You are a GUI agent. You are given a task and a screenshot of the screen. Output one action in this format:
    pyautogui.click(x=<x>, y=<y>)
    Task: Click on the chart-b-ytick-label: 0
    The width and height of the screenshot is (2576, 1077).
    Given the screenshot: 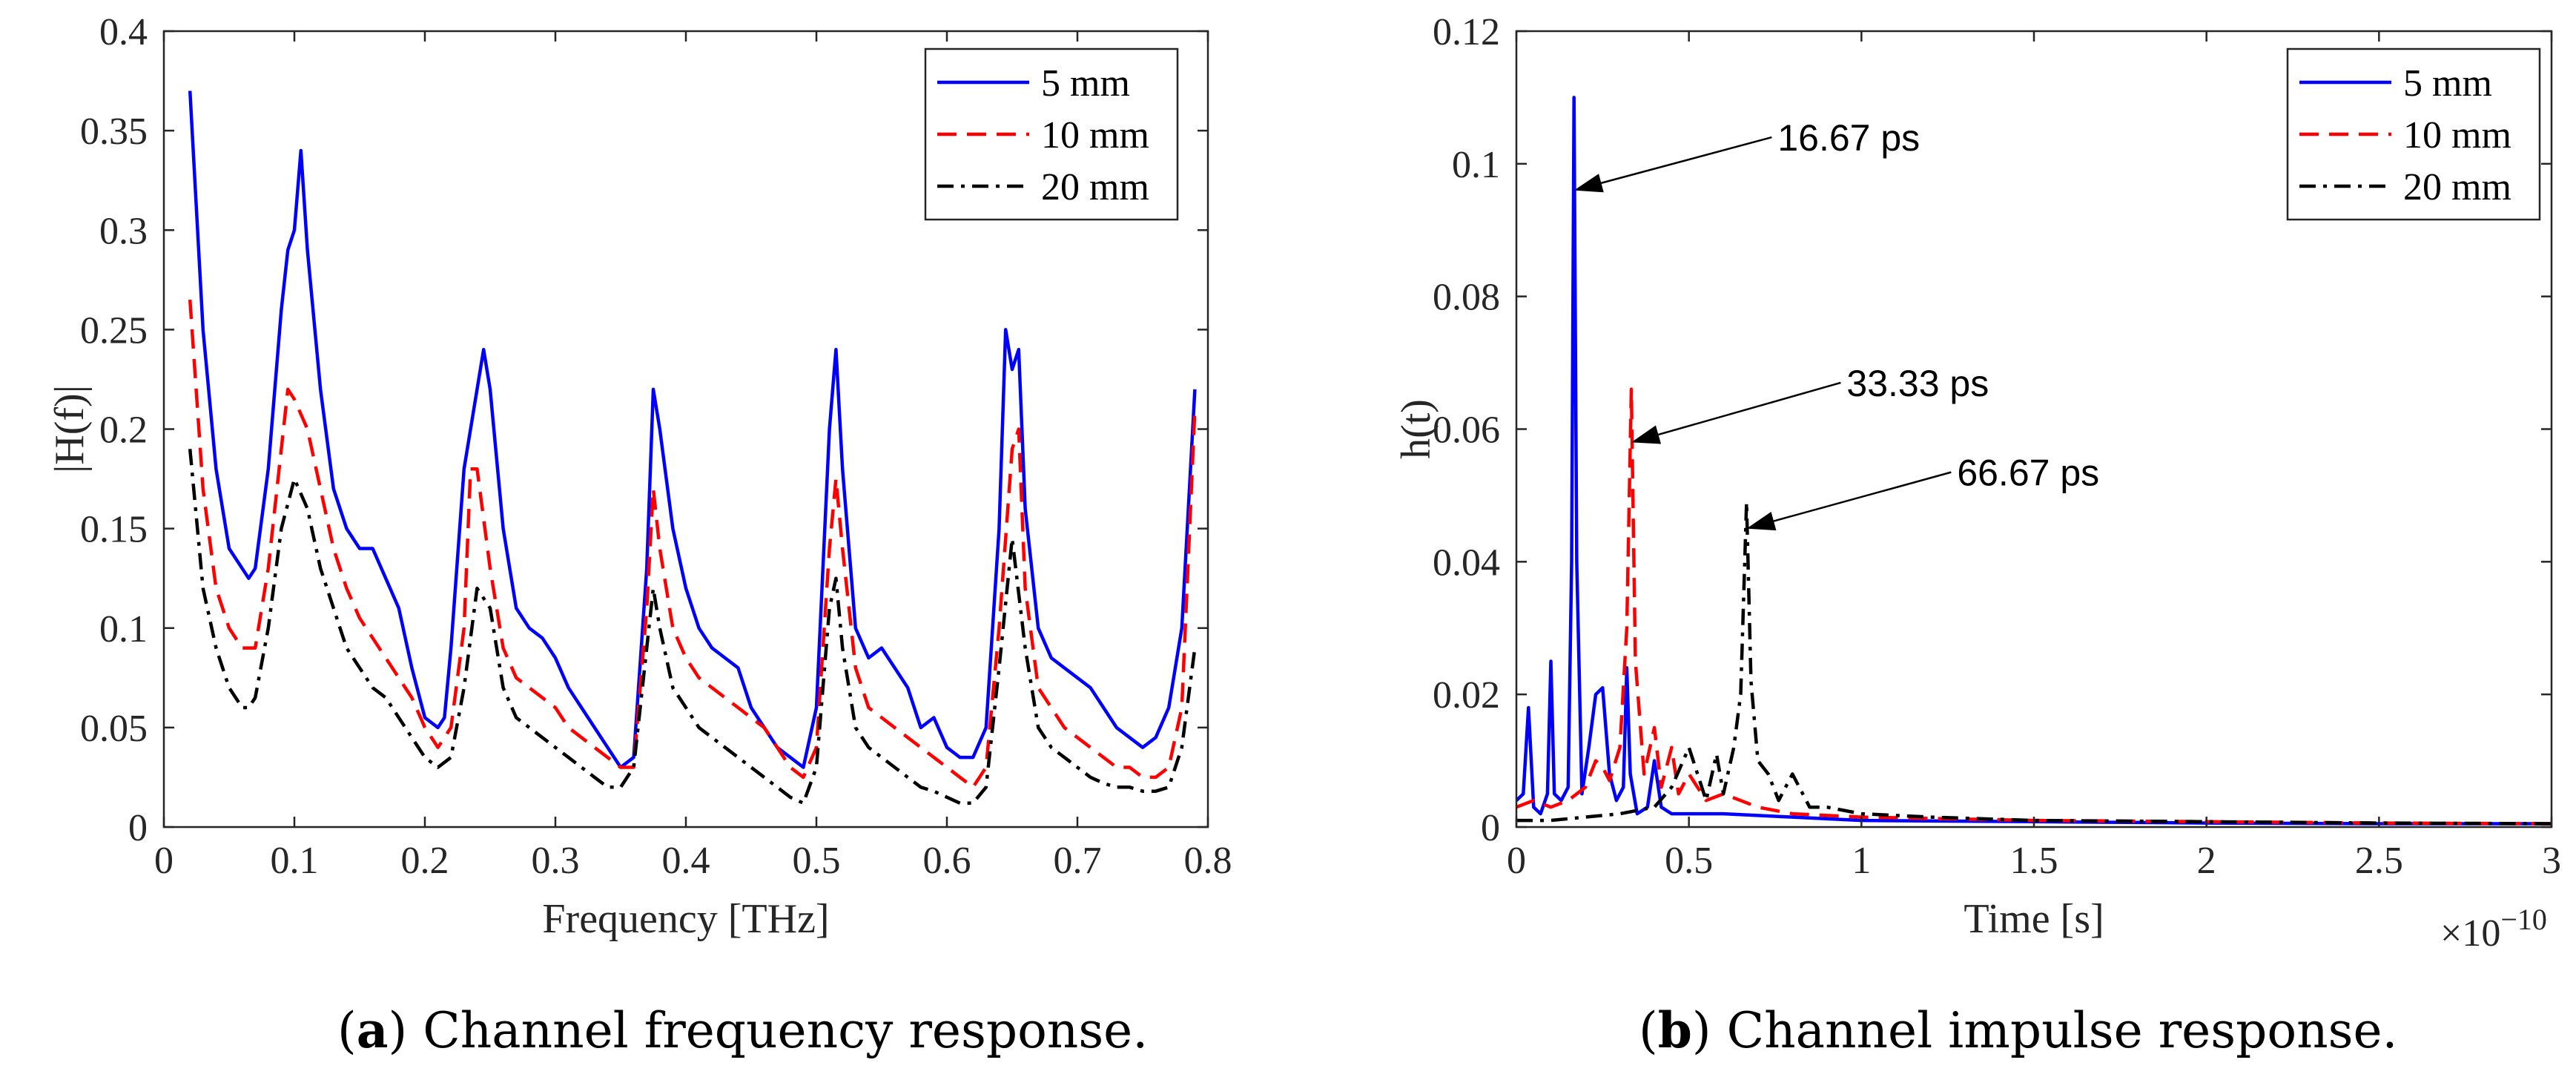 What is the action you would take?
    pyautogui.click(x=1490, y=828)
    